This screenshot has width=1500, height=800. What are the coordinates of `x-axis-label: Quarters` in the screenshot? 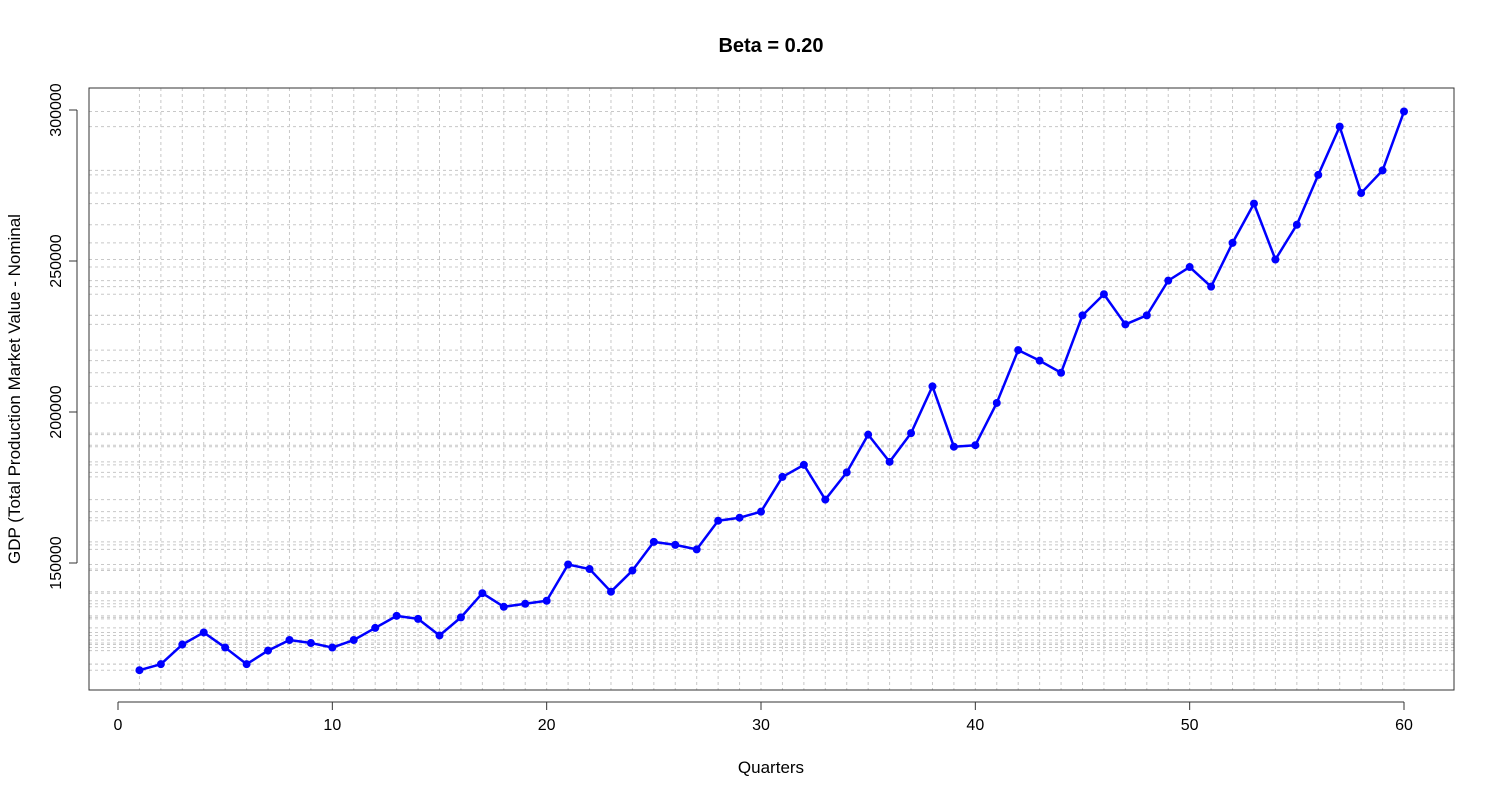 It's located at (771, 767).